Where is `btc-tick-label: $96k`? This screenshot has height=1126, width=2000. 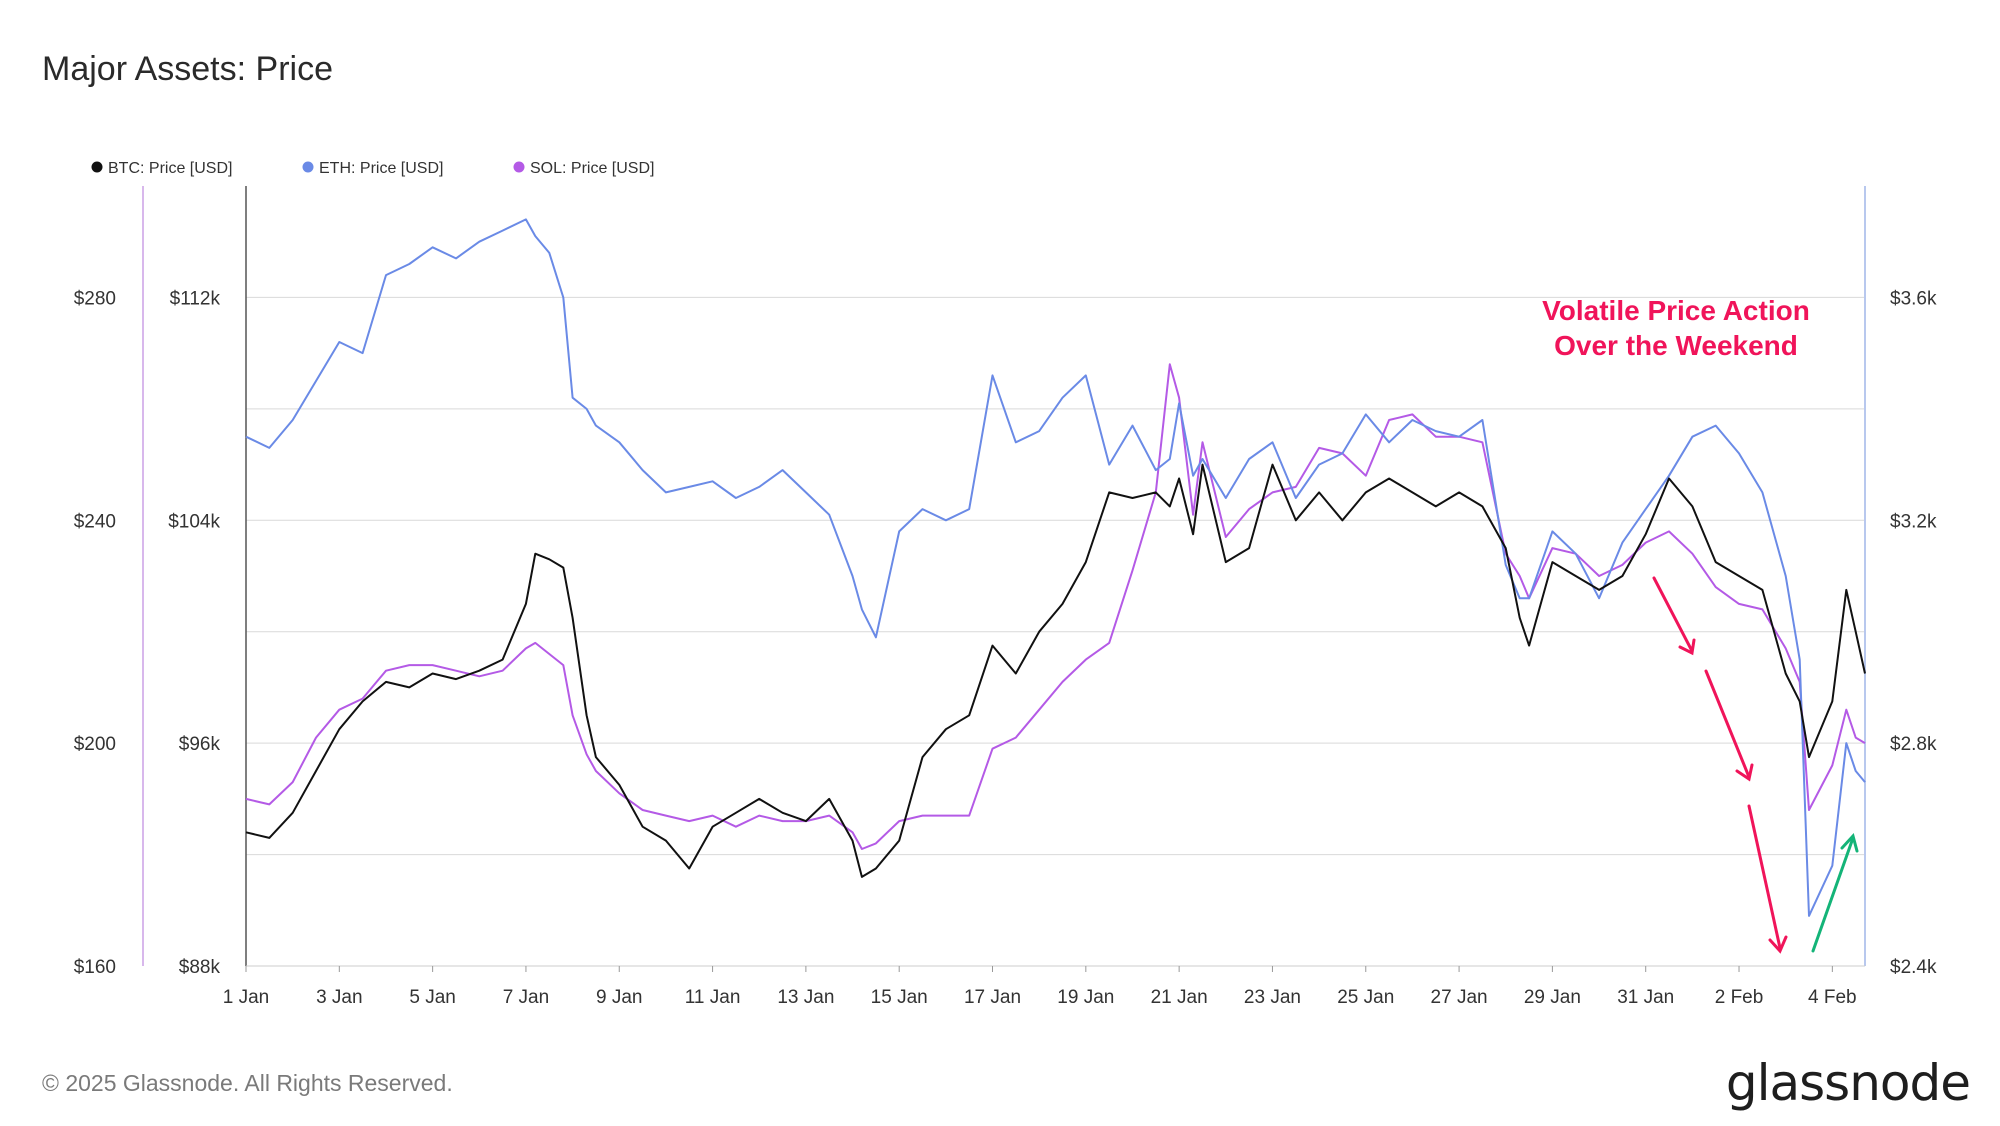
btc-tick-label: $96k is located at coordinates (200, 744).